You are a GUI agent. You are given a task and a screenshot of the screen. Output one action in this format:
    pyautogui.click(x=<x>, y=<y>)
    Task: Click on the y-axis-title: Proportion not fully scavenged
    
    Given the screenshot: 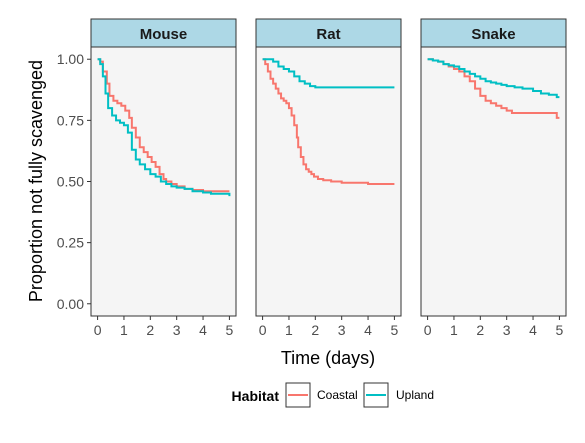 What is the action you would take?
    pyautogui.click(x=36, y=181)
    